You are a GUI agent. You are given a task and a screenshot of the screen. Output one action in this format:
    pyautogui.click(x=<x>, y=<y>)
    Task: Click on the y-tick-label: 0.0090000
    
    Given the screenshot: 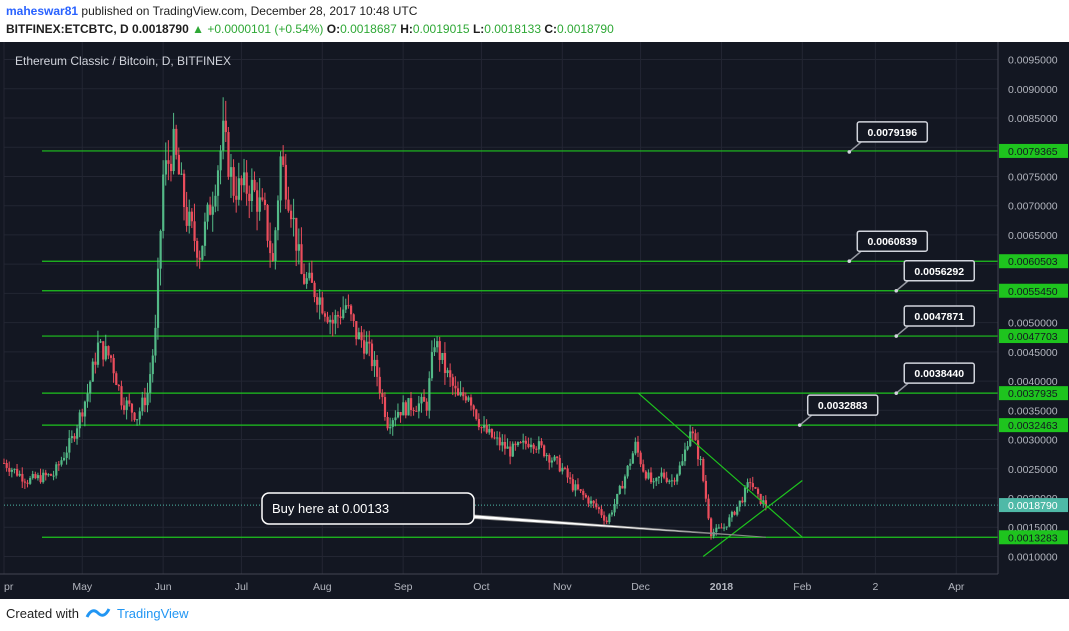 What is the action you would take?
    pyautogui.click(x=1033, y=90)
    